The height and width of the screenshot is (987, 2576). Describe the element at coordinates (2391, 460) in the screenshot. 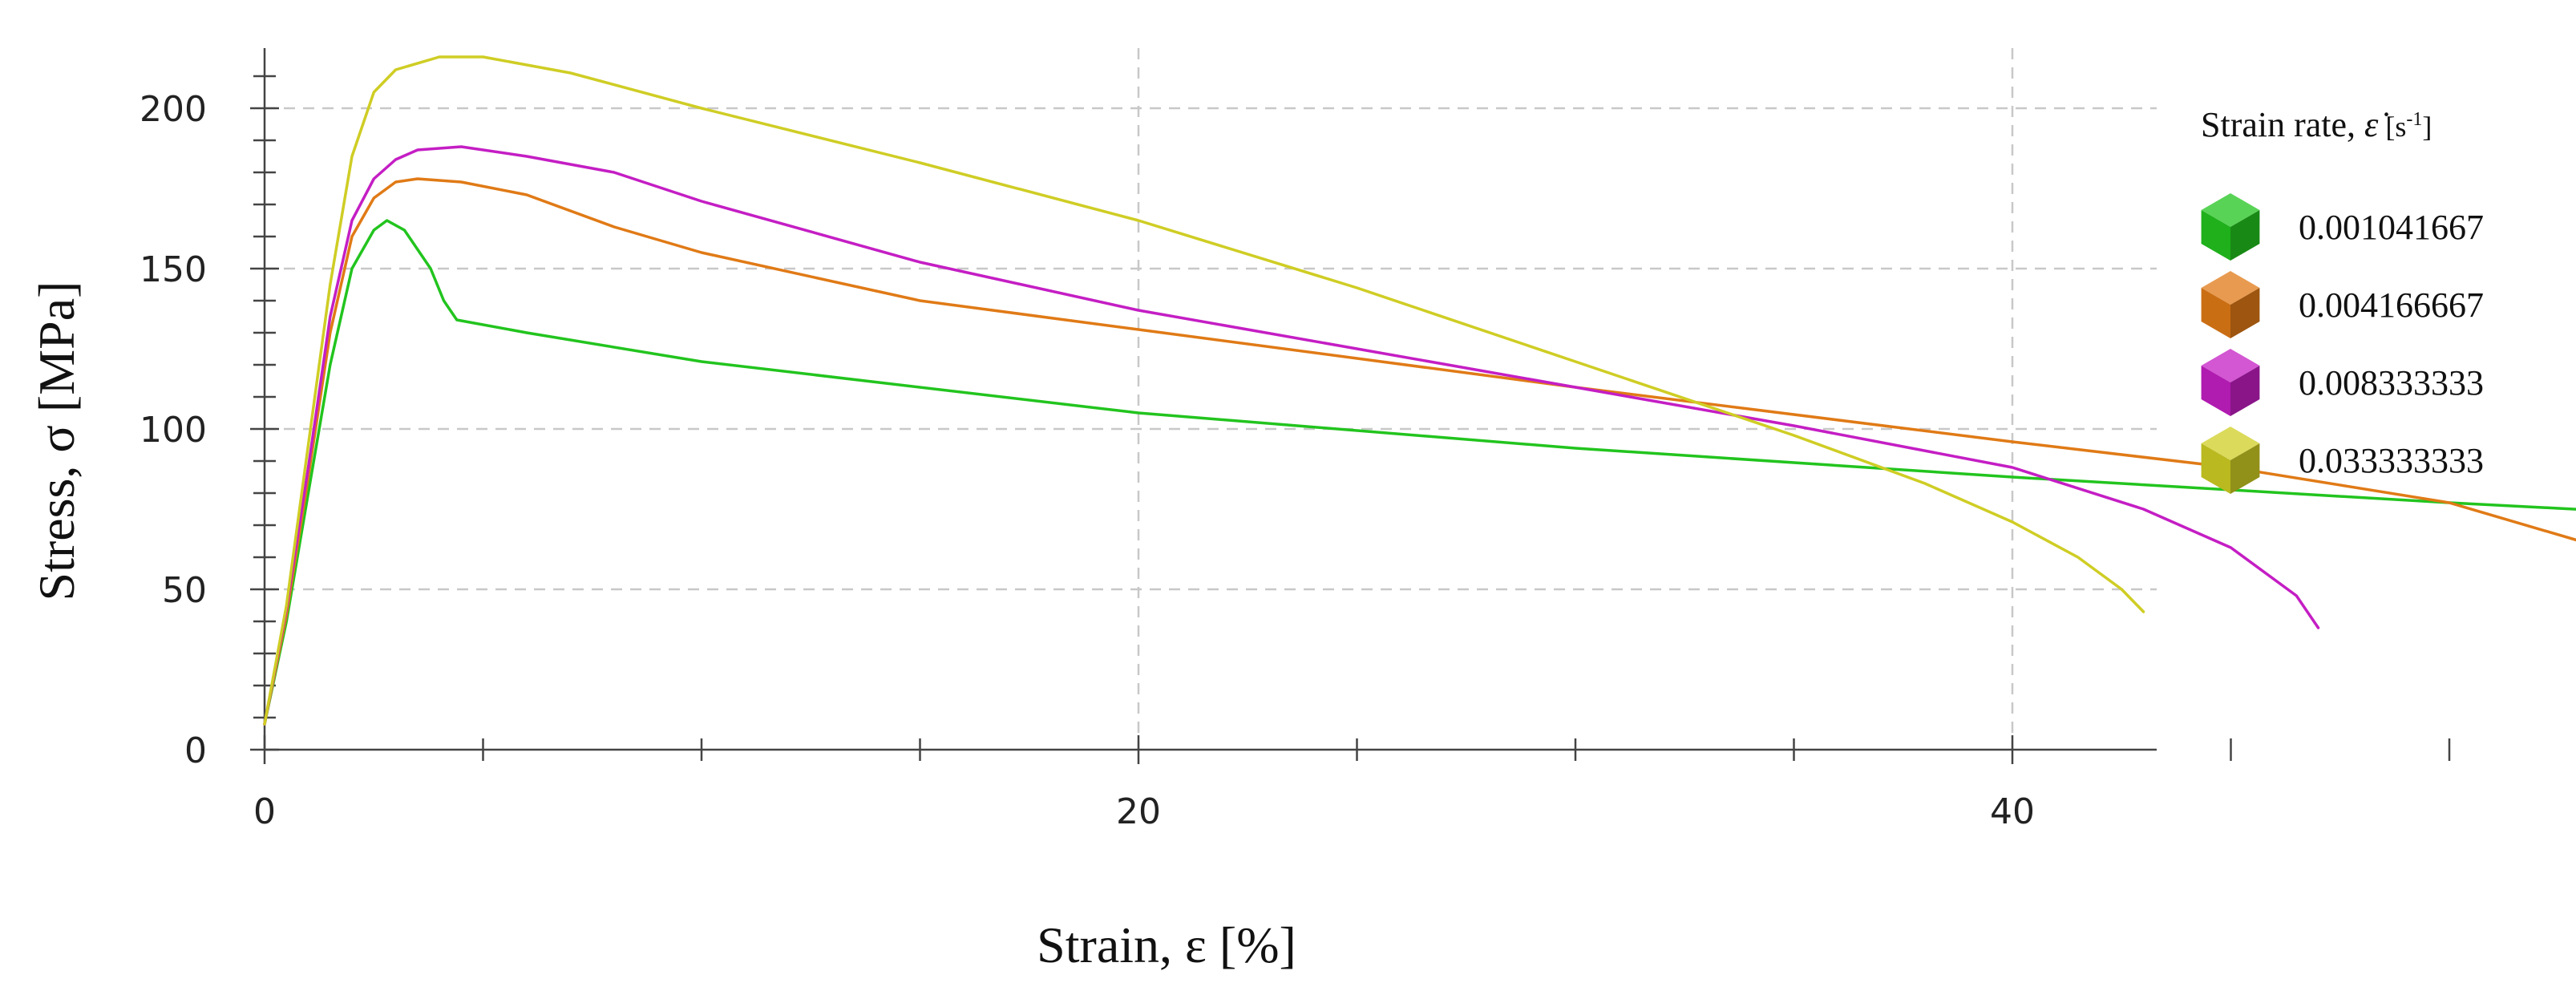

I see `legend-label-4: 0.033333333` at that location.